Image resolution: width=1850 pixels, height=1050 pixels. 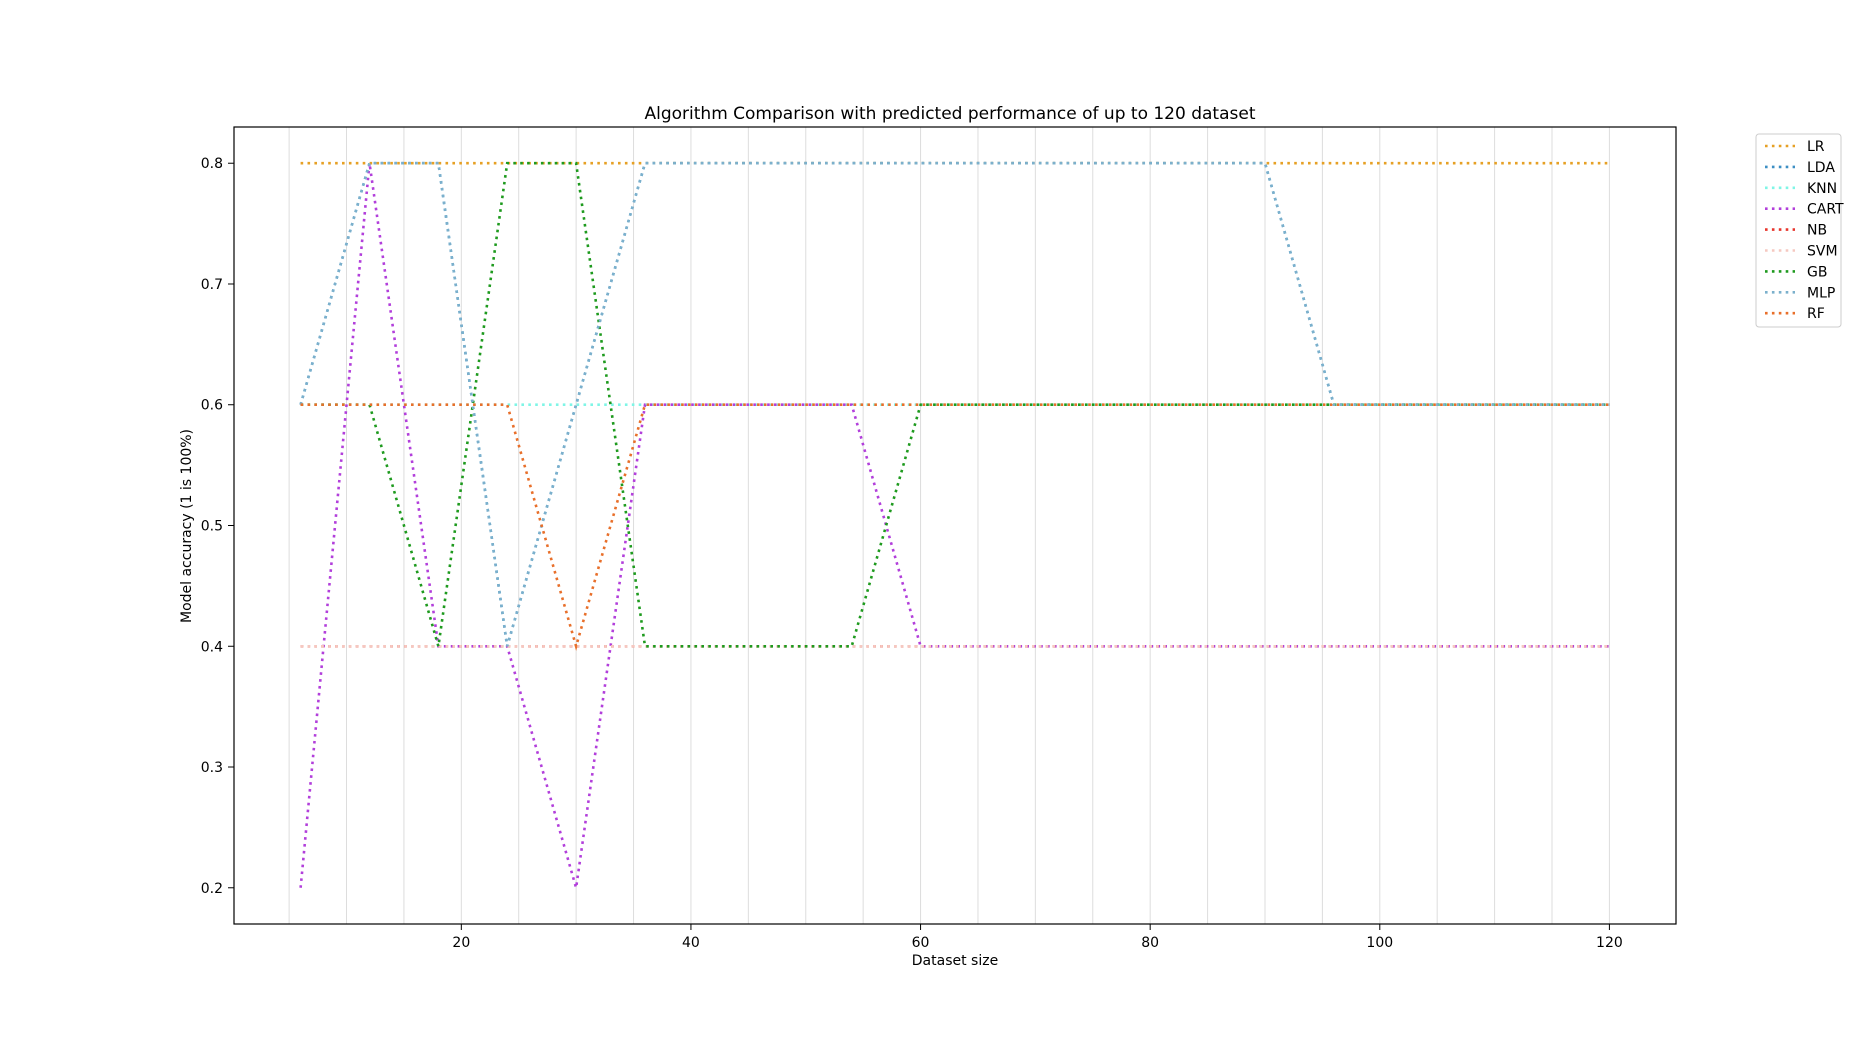 I want to click on legend-label-lda: LDA, so click(x=1821, y=168).